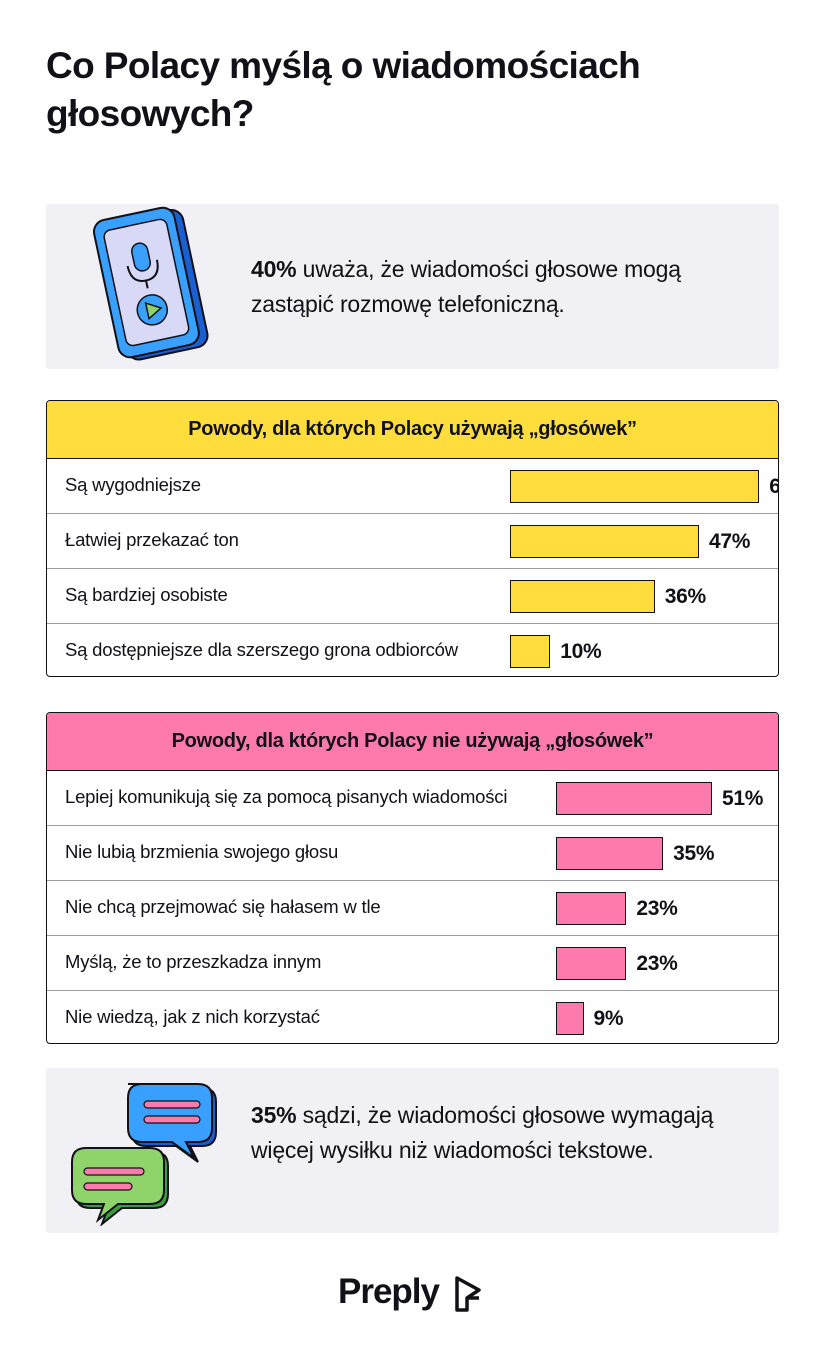 The height and width of the screenshot is (1349, 820). What do you see at coordinates (412, 853) in the screenshot?
I see `table-row: Nie lubią brzmienia swojego głosu 35%` at bounding box center [412, 853].